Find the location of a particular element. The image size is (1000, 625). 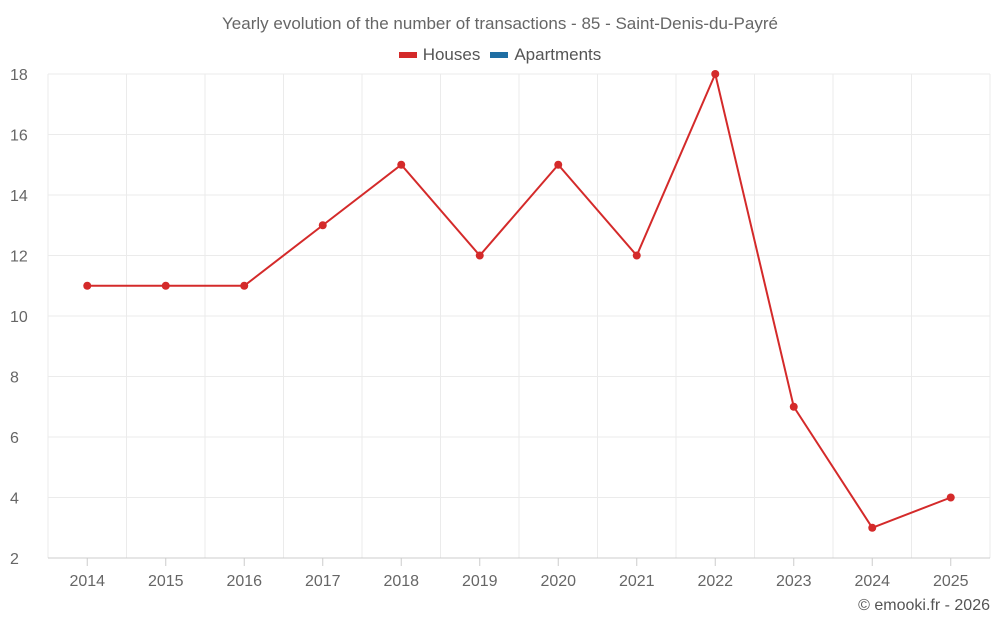

x-tick-label: 2023 is located at coordinates (794, 581).